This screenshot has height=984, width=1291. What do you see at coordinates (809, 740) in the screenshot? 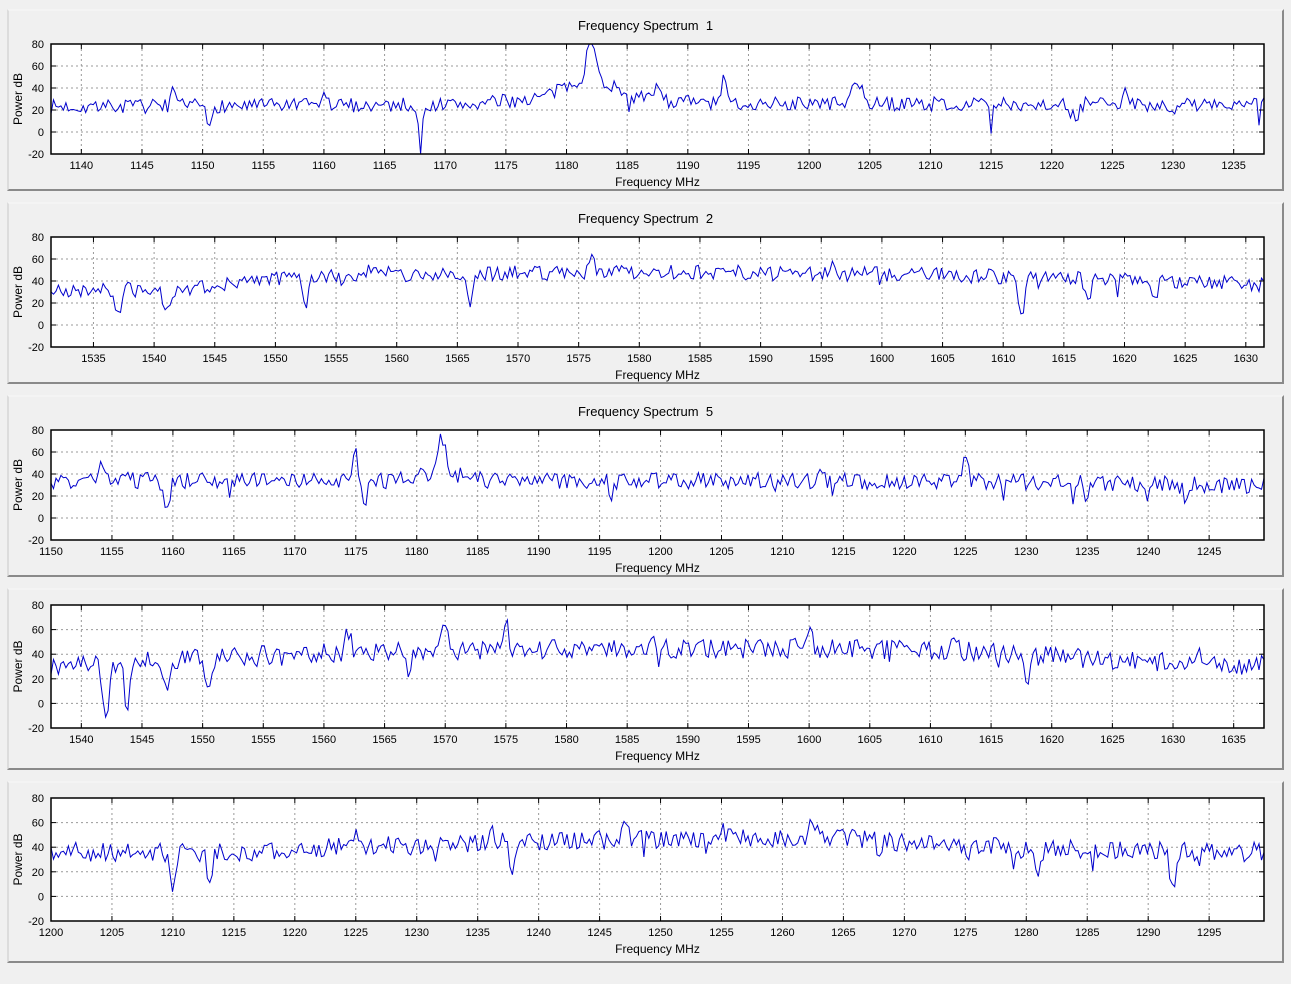
I see `svg-text: 1600` at bounding box center [809, 740].